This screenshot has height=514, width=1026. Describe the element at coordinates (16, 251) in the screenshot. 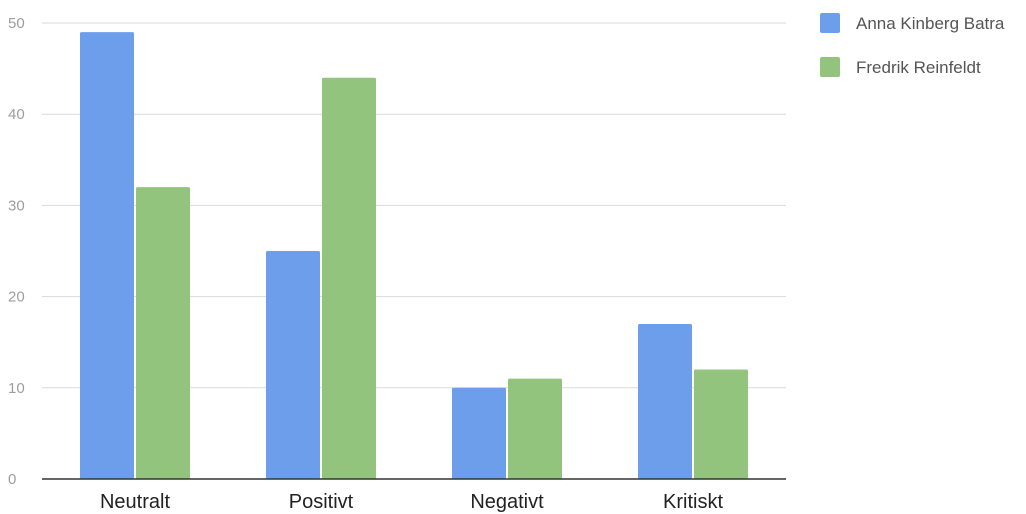

I see `y-axis-ticks: 0 10 20 30 40 50` at that location.